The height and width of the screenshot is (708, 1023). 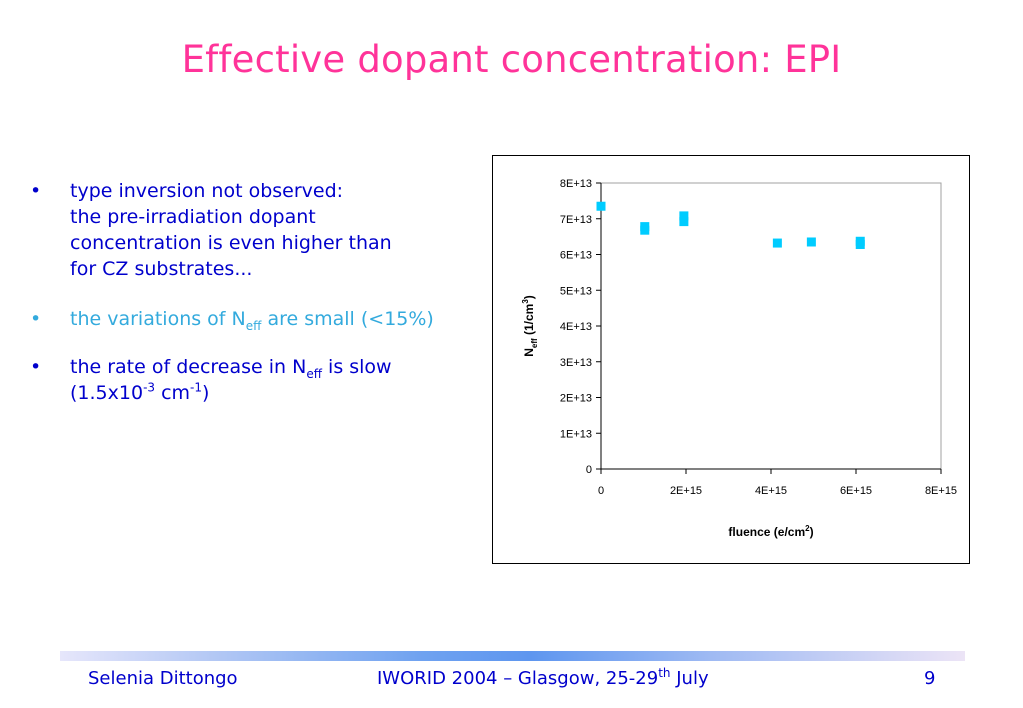 What do you see at coordinates (285, 393) in the screenshot?
I see `bullet-line: (1.5x10-3 cm-1)` at bounding box center [285, 393].